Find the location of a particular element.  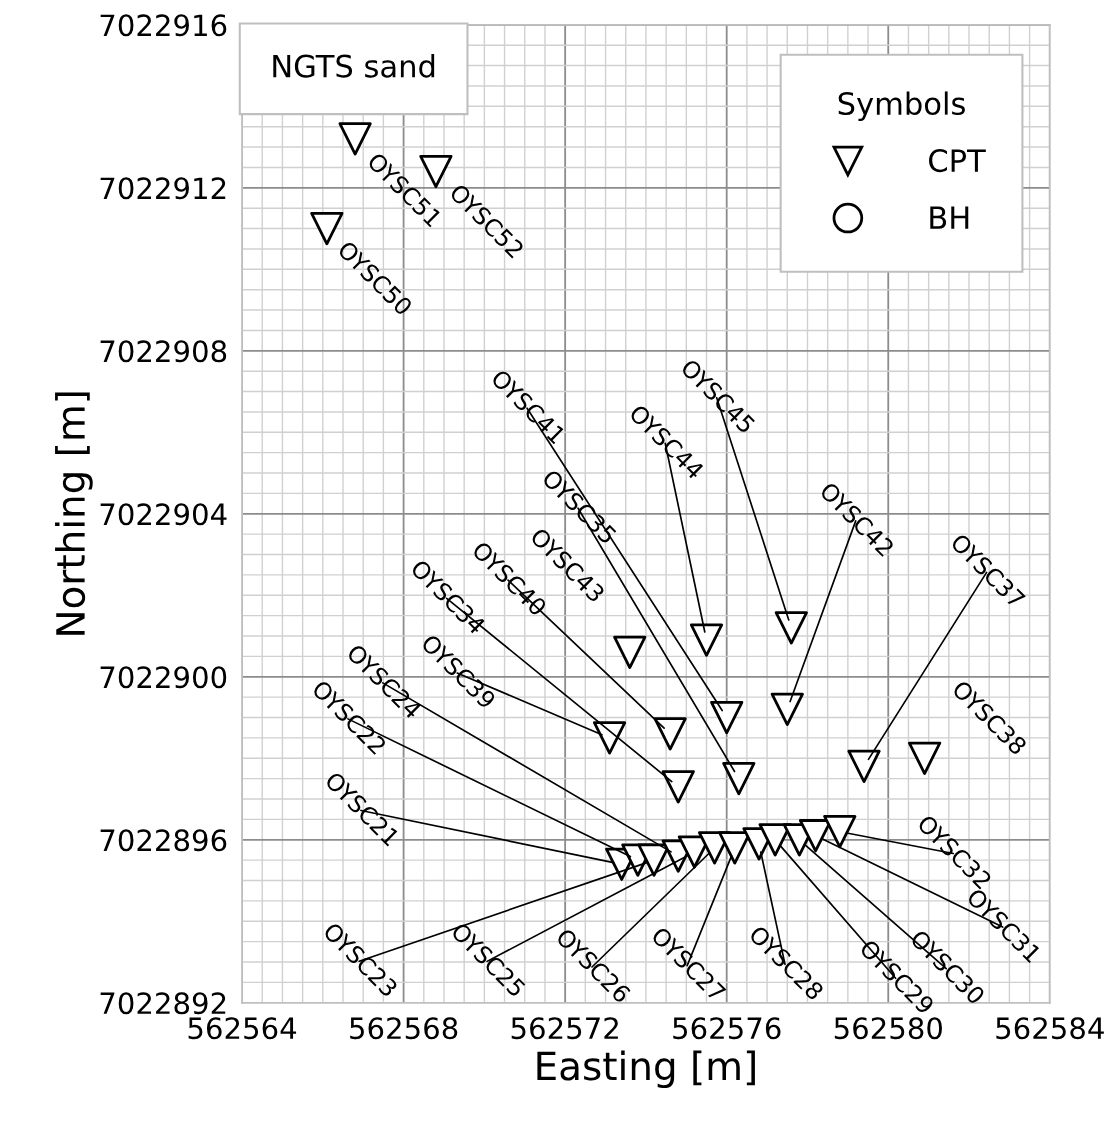

y-tick-label: 7022916 is located at coordinates (163, 25).